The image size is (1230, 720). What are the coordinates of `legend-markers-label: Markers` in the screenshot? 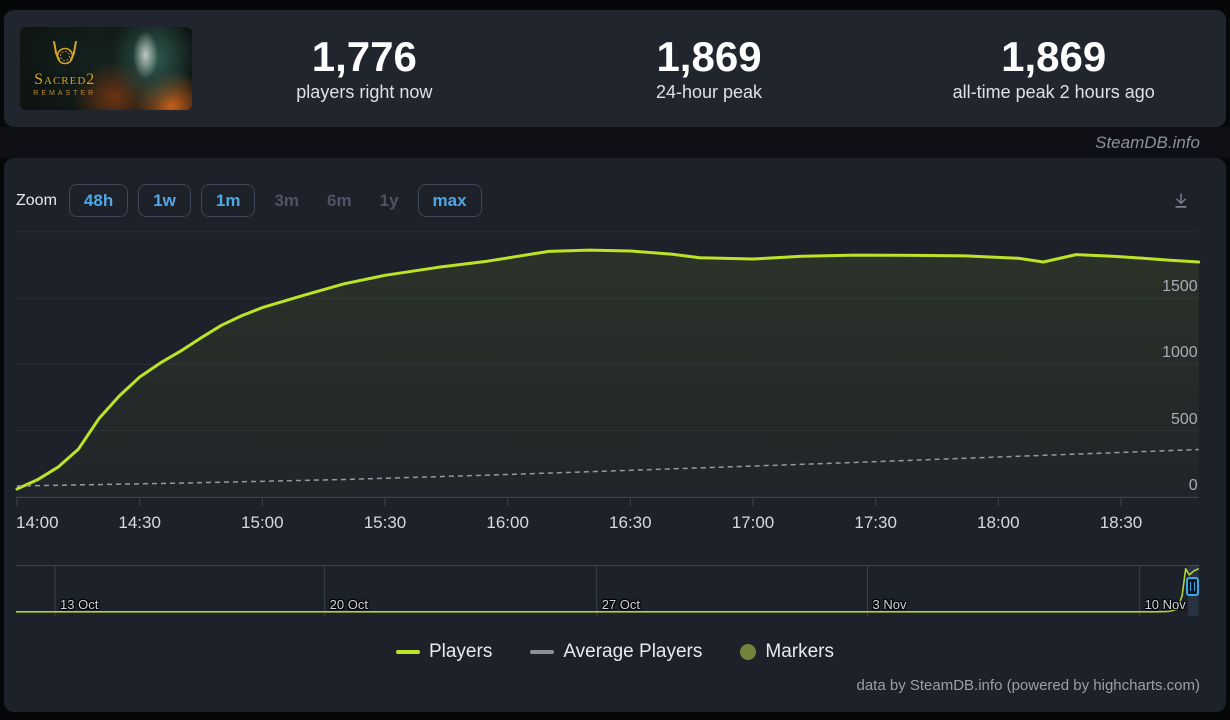 It's located at (800, 651).